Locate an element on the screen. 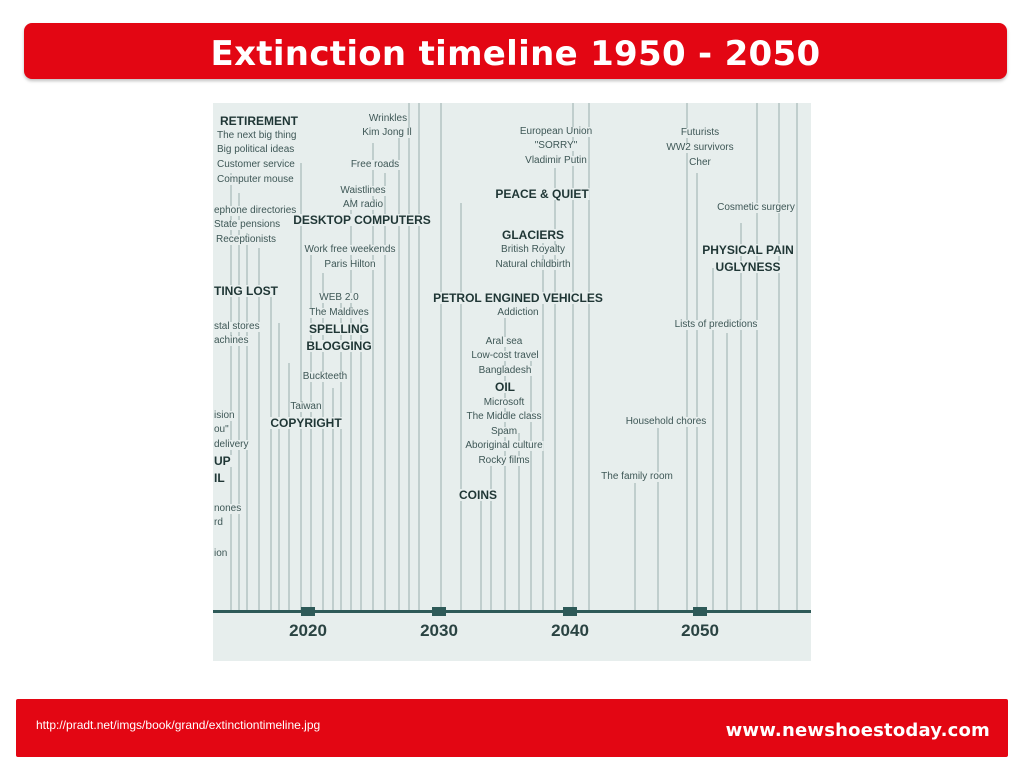  timeline-label: PETROL ENGINED VEHICLES is located at coordinates (518, 298).